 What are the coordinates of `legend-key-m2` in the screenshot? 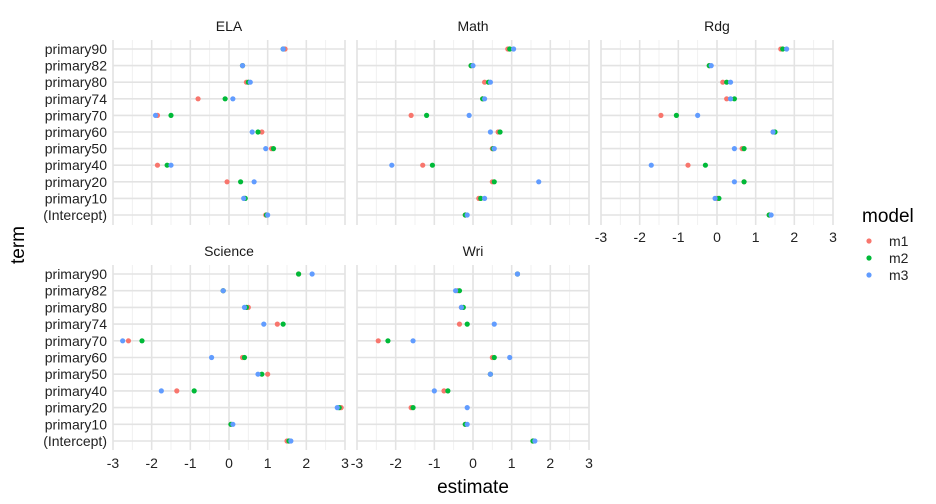 It's located at (869, 258).